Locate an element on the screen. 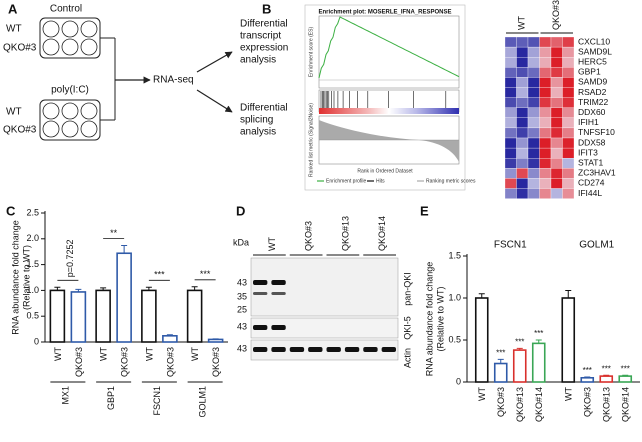  blot-panel is located at coordinates (324, 328).